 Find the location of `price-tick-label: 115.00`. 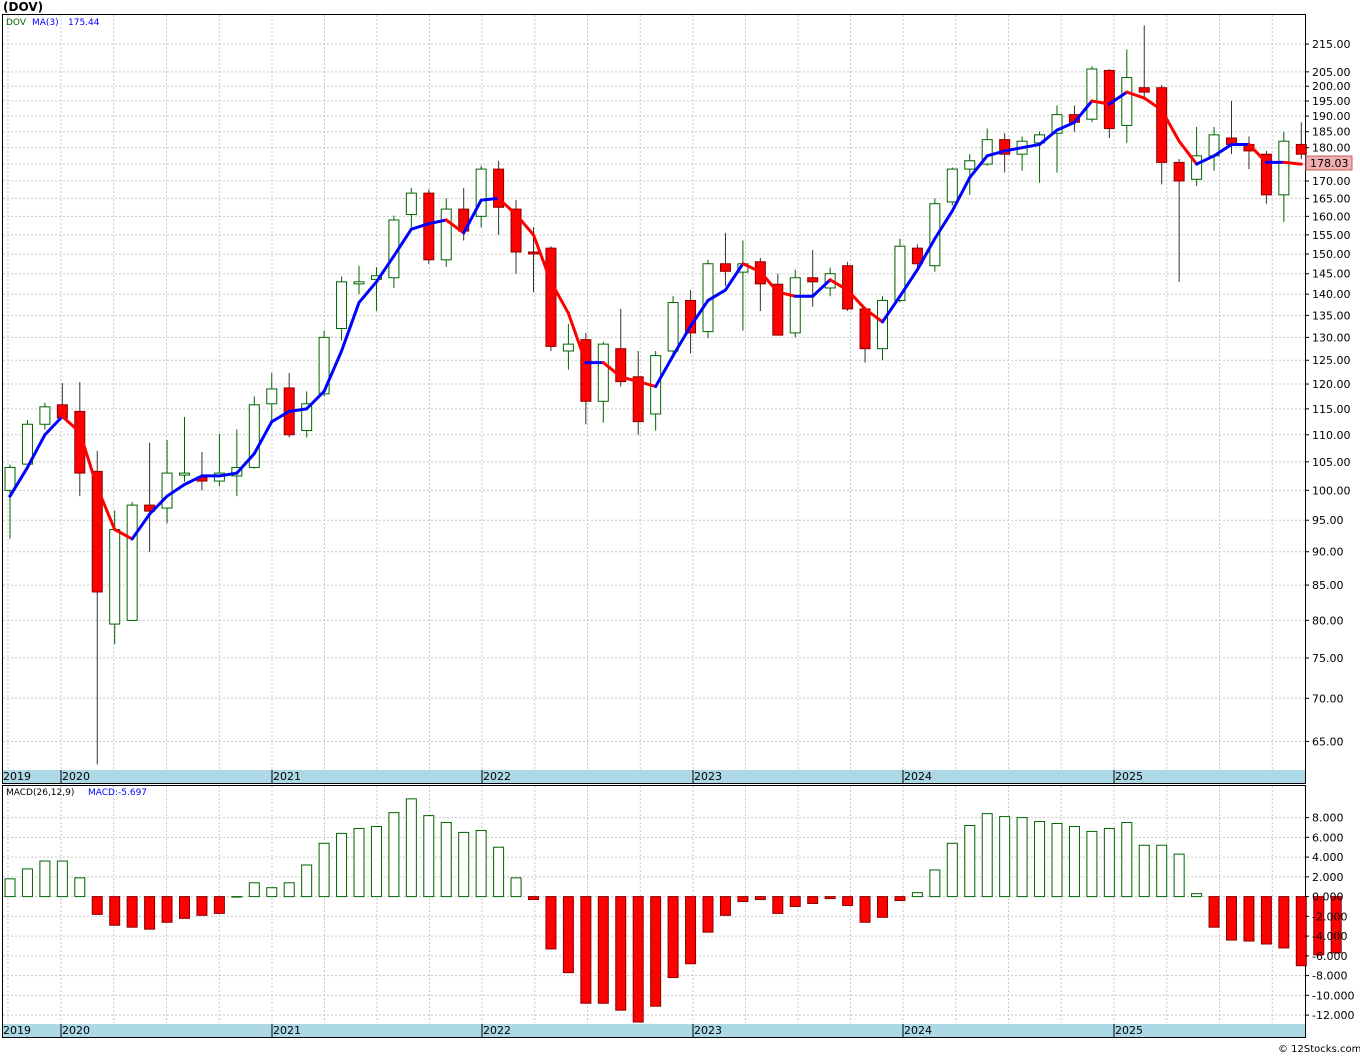

price-tick-label: 115.00 is located at coordinates (1331, 409).